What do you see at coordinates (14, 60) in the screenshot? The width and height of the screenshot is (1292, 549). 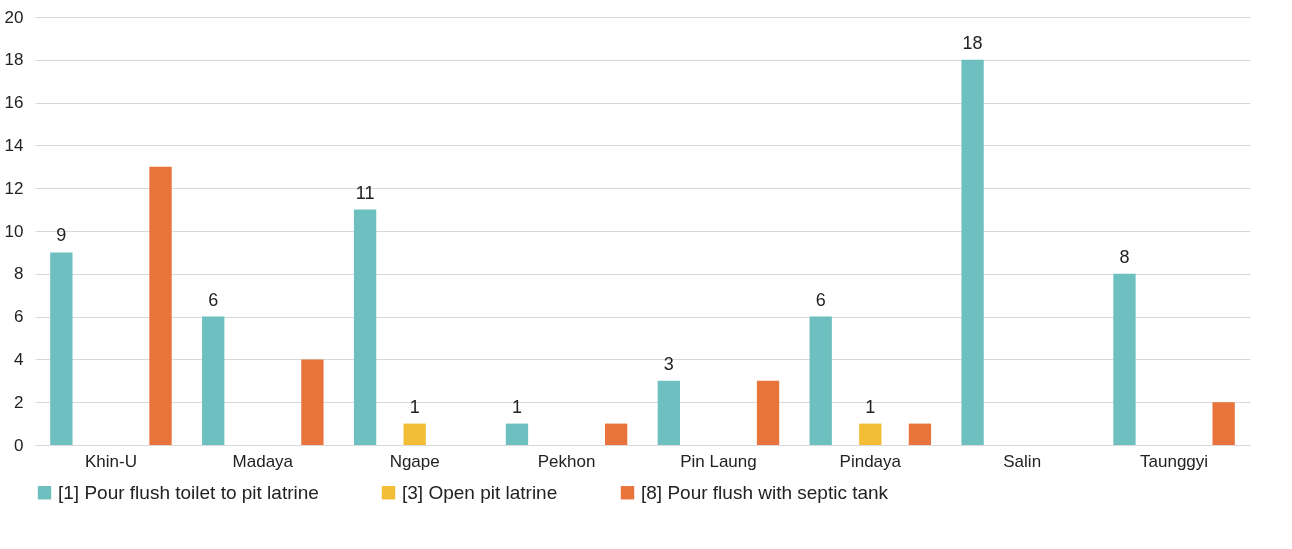 I see `y-tick-label: 18` at bounding box center [14, 60].